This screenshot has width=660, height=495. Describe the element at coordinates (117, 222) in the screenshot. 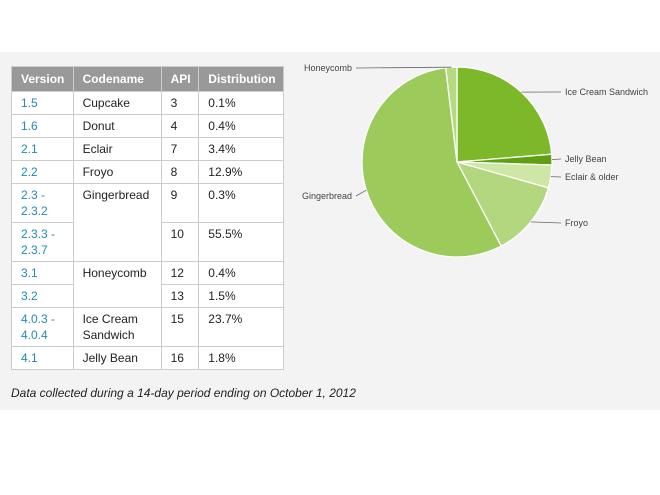

I see `codename-cell: Gingerbread` at that location.